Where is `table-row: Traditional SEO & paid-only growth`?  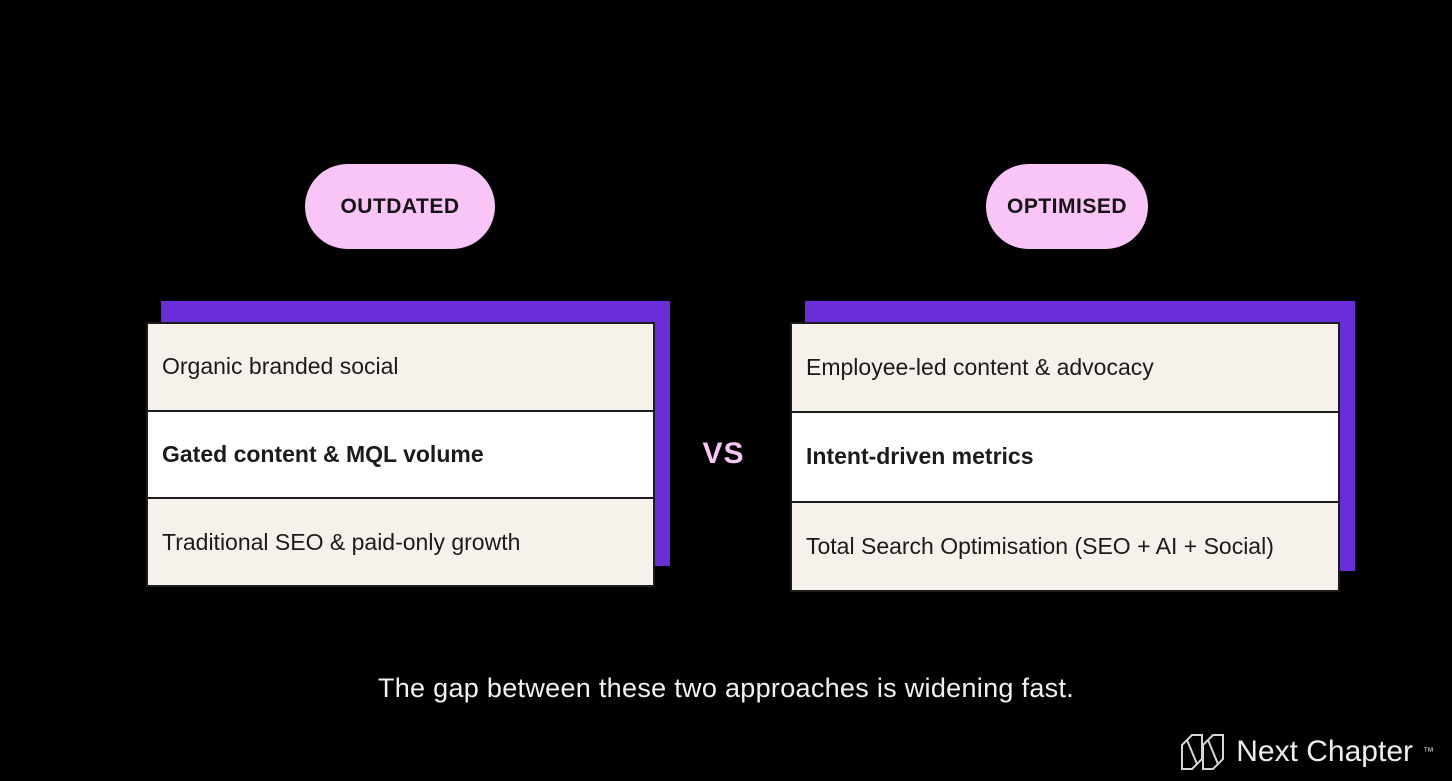
table-row: Traditional SEO & paid-only growth is located at coordinates (400, 542).